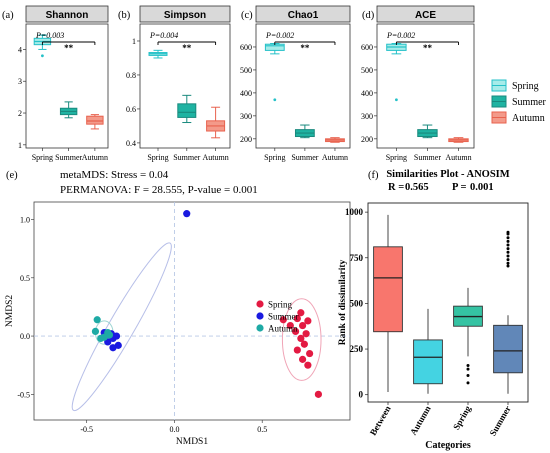 This screenshot has height=453, width=550. What do you see at coordinates (373, 175) in the screenshot?
I see `panel-label-f: (f)` at bounding box center [373, 175].